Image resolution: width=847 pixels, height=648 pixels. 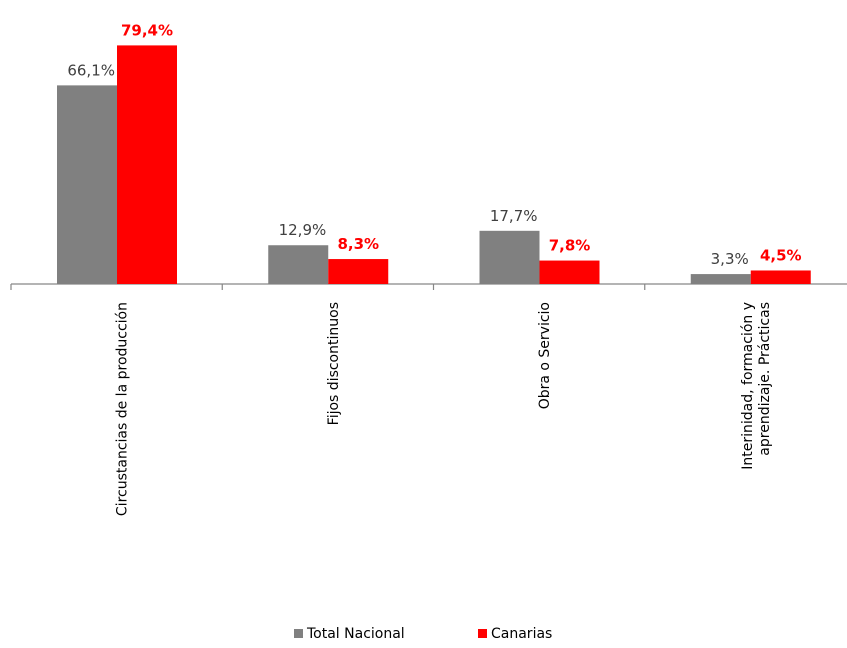 I want to click on category-label: Fijos discontinuos, so click(x=334, y=363).